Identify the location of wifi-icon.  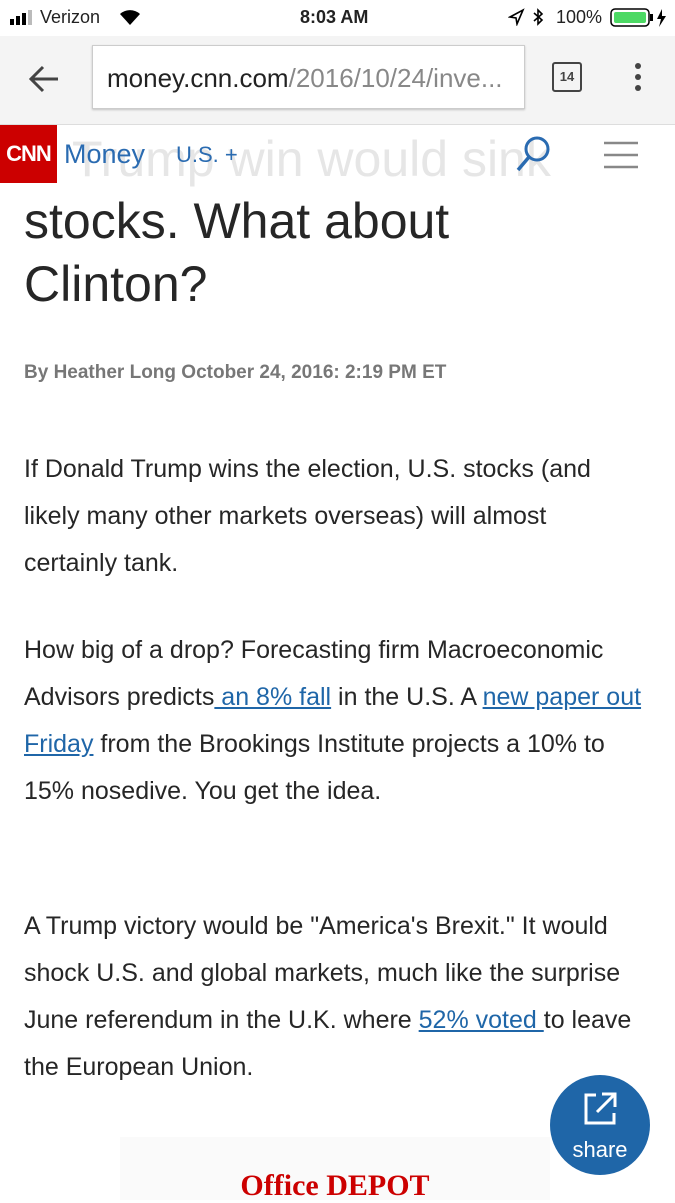
(130, 17).